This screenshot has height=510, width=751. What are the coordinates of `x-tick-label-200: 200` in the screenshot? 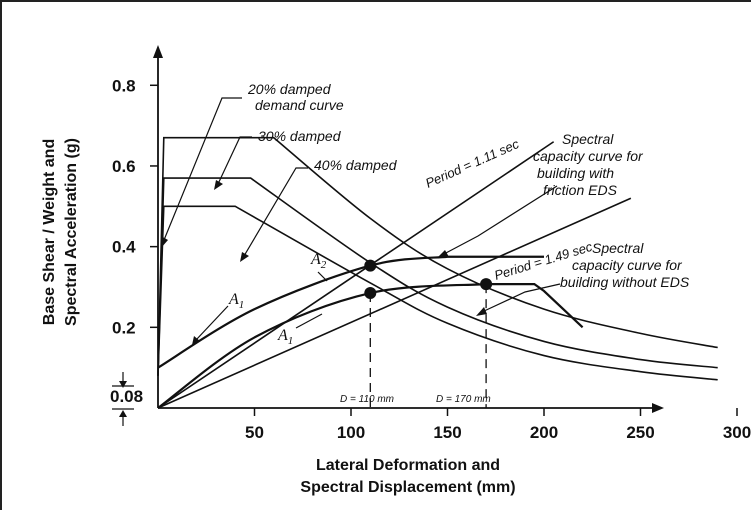 It's located at (544, 432).